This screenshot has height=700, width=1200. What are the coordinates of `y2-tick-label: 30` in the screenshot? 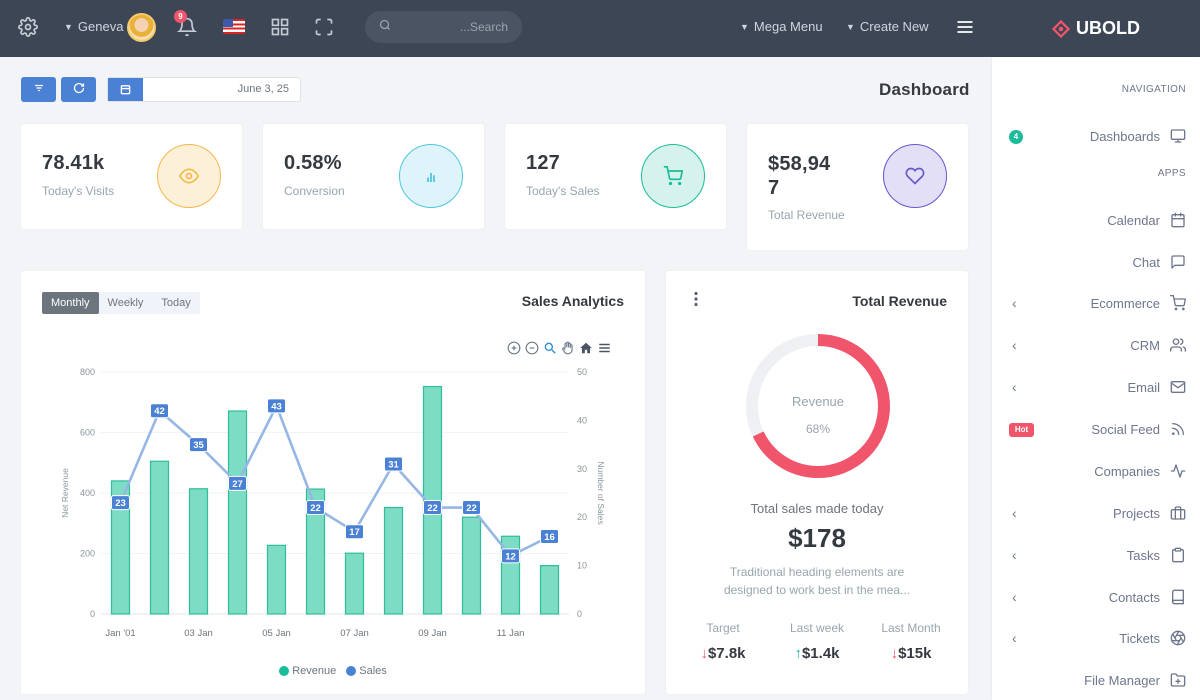 It's located at (582, 469).